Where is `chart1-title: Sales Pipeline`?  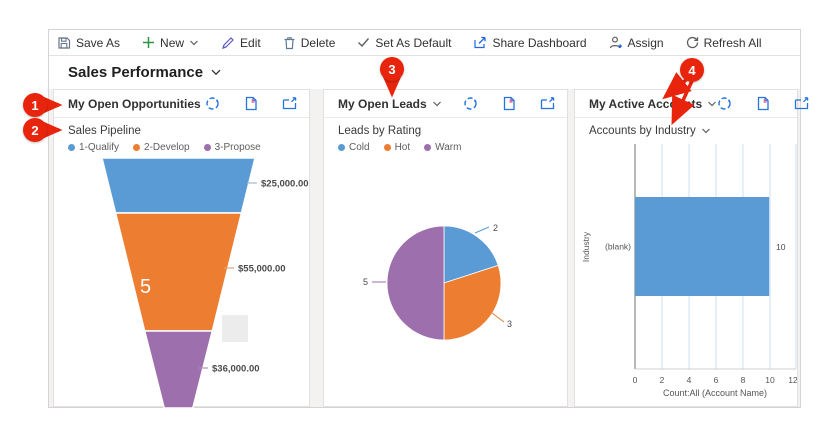
chart1-title: Sales Pipeline is located at coordinates (104, 131).